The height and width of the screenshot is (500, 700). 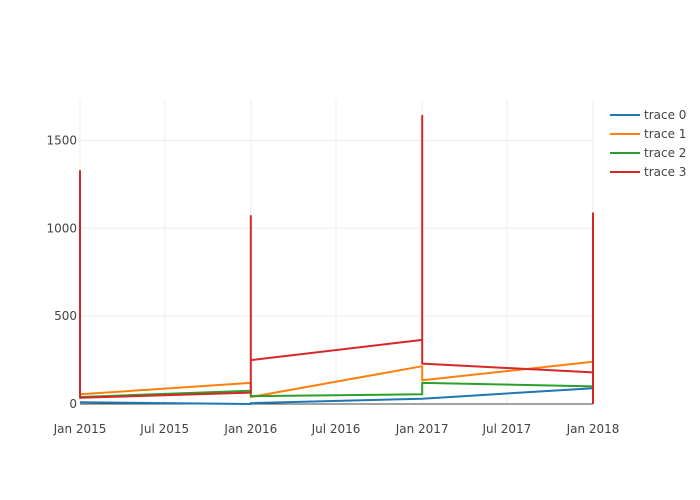 I want to click on legend-item: trace 1, so click(x=648, y=134).